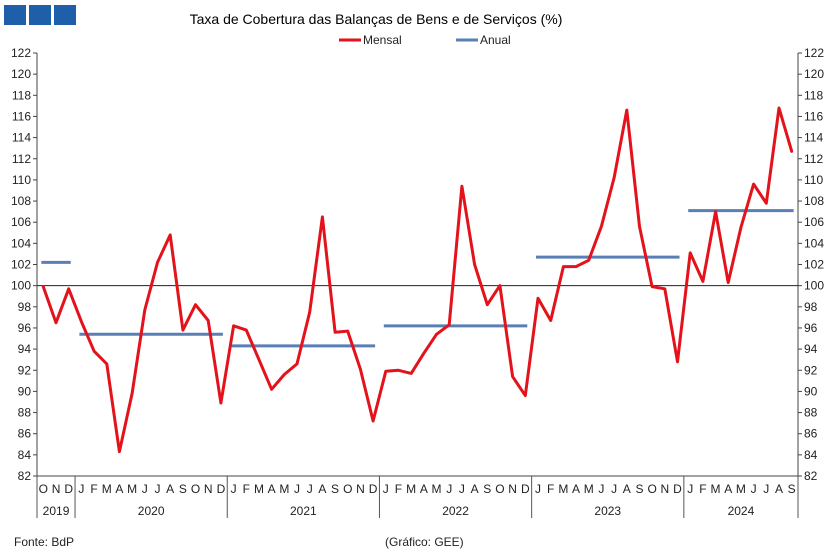 The image size is (839, 559). What do you see at coordinates (424, 542) in the screenshot?
I see `credit-note: (Gráfico: GEE)` at bounding box center [424, 542].